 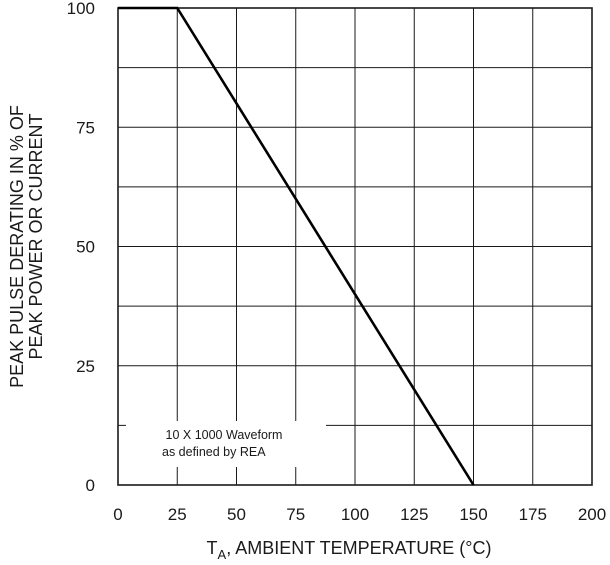 I want to click on x-tick-label: 150, so click(x=473, y=514).